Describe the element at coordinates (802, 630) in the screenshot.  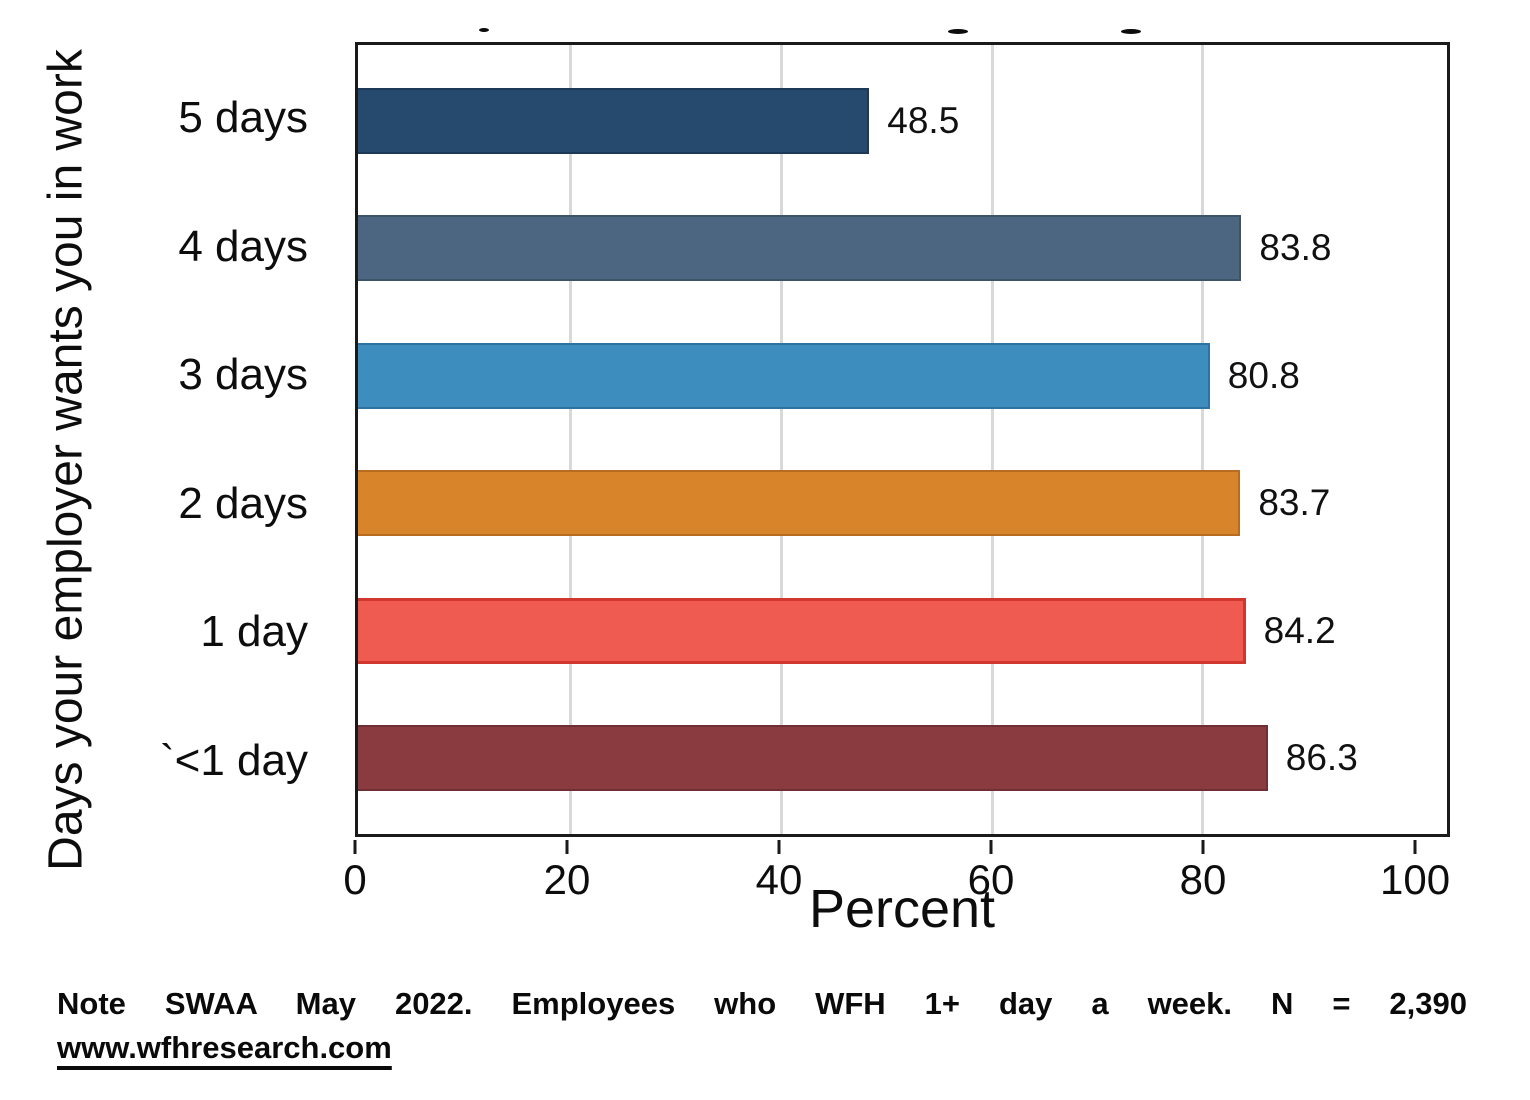
I see `bar-1-day` at that location.